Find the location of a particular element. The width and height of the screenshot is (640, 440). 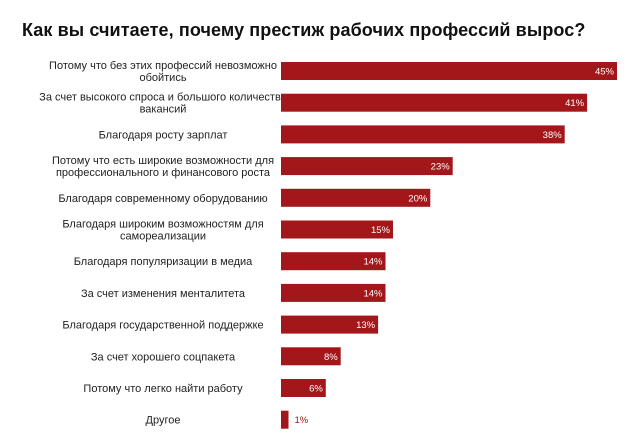

value-label: 15% is located at coordinates (381, 230).